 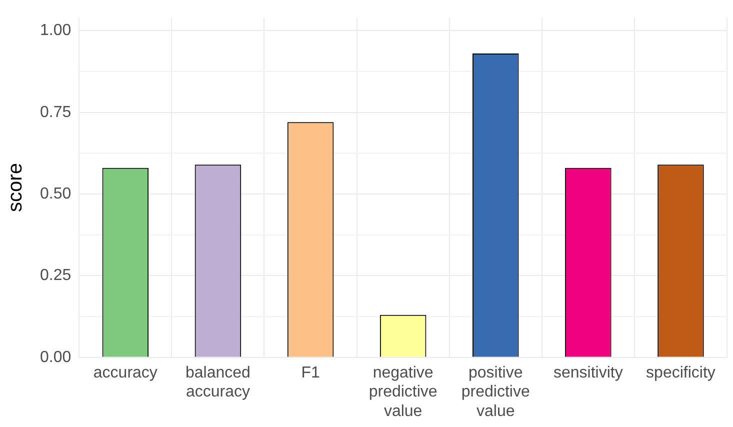 I want to click on y-tick-label: 0.75, so click(x=56, y=112).